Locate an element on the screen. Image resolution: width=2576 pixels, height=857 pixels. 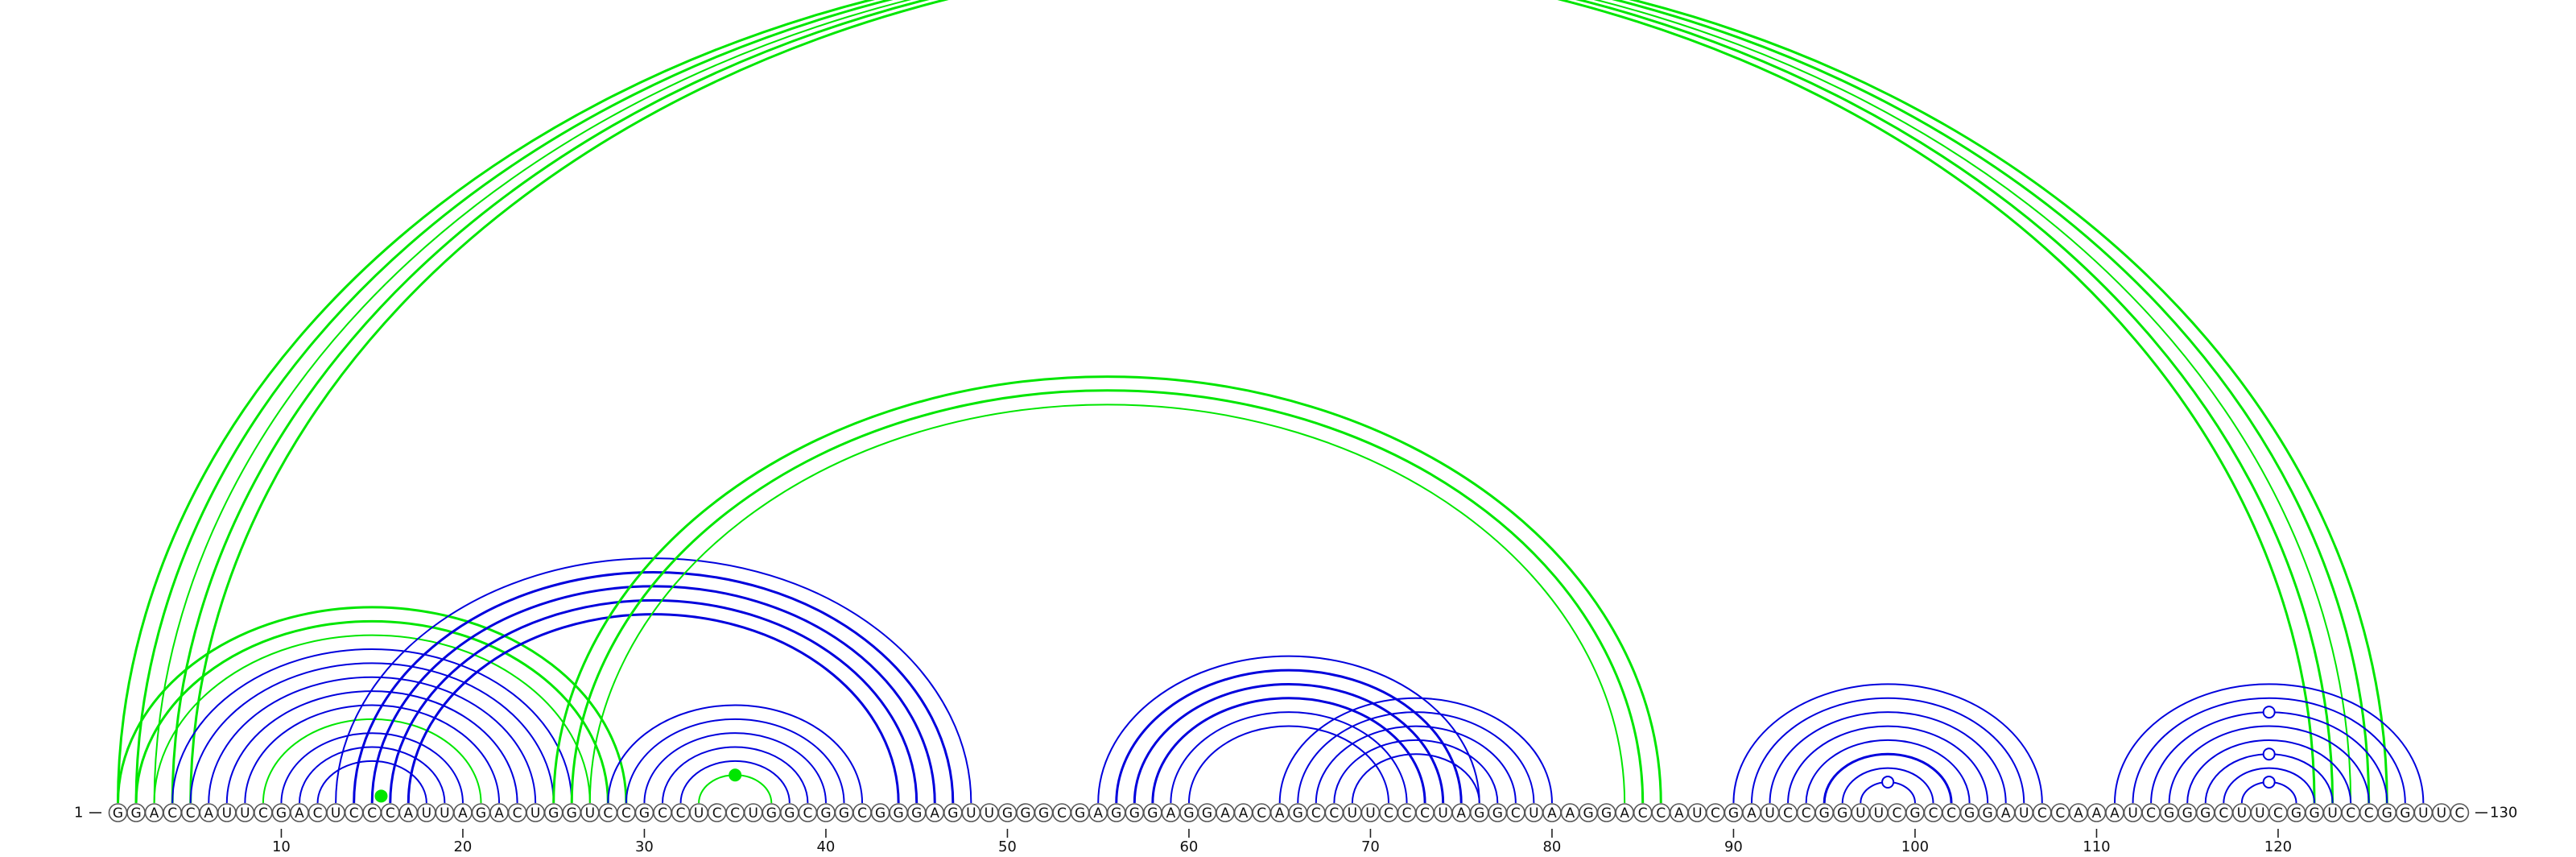
nucleotide-letter-100: G is located at coordinates (1914, 813).